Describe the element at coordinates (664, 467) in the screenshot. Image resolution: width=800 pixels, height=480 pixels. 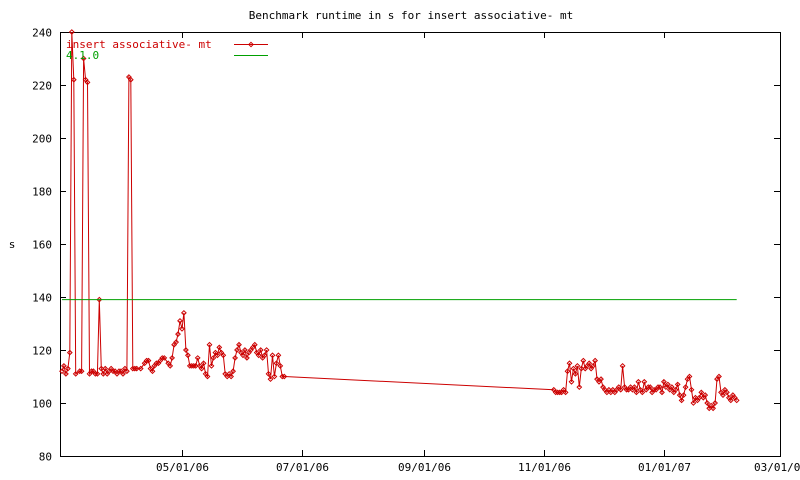
I see `x-tick-label: 01/01/07` at that location.